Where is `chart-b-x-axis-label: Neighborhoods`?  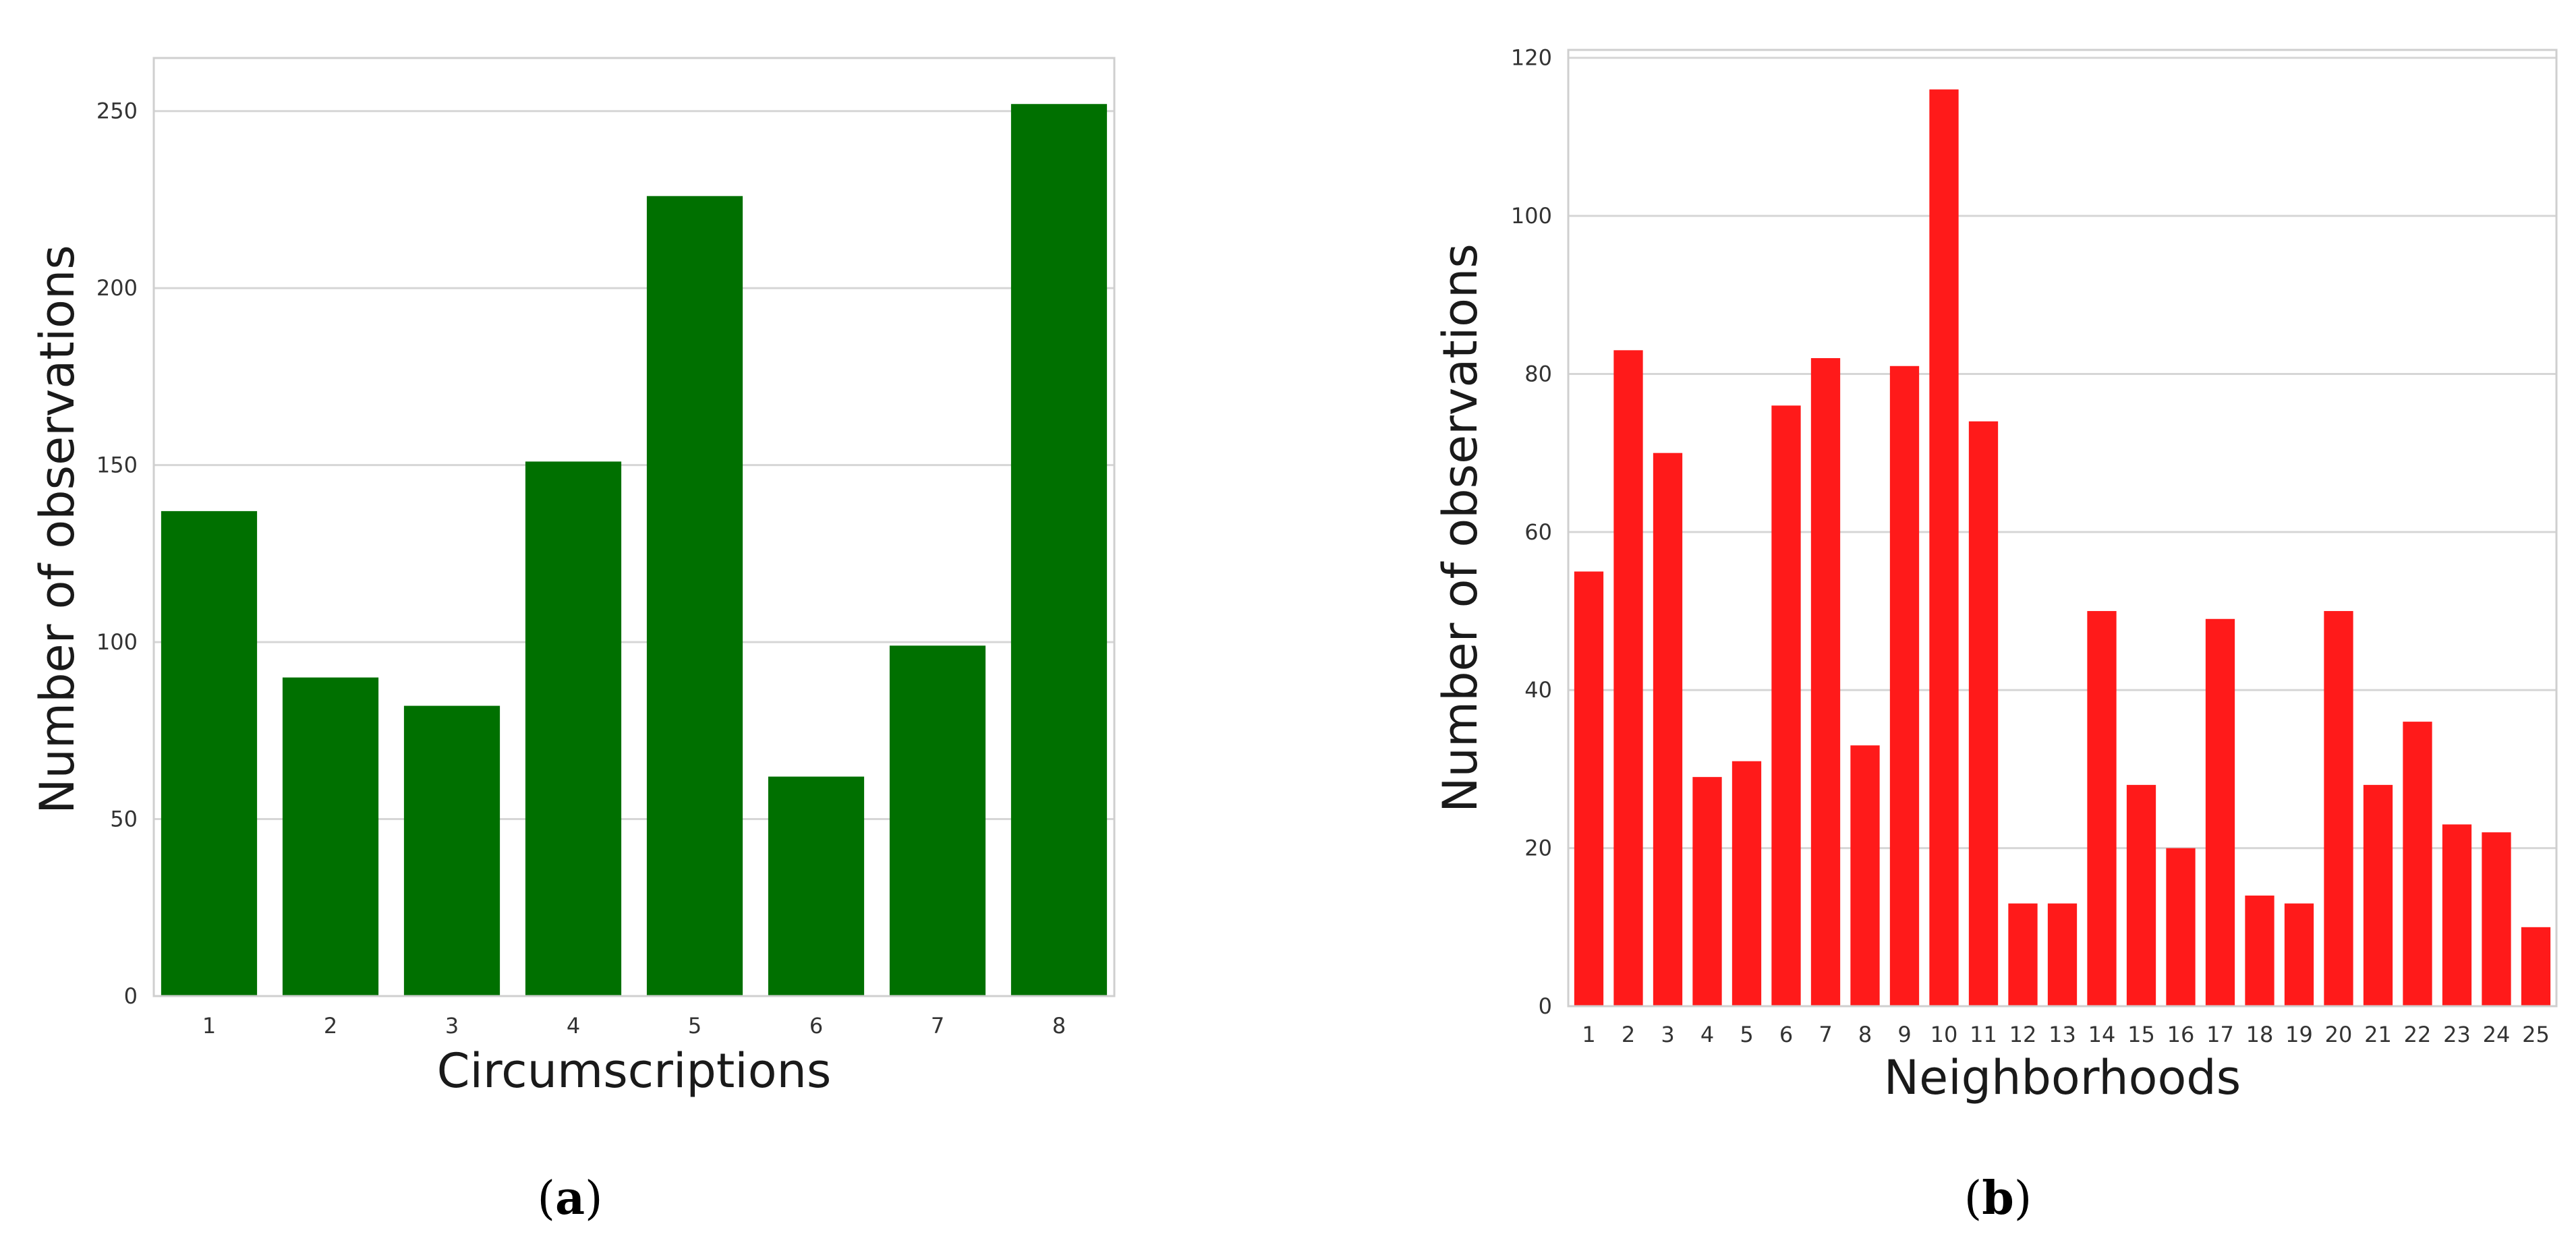
chart-b-x-axis-label: Neighborhoods is located at coordinates (2062, 1077).